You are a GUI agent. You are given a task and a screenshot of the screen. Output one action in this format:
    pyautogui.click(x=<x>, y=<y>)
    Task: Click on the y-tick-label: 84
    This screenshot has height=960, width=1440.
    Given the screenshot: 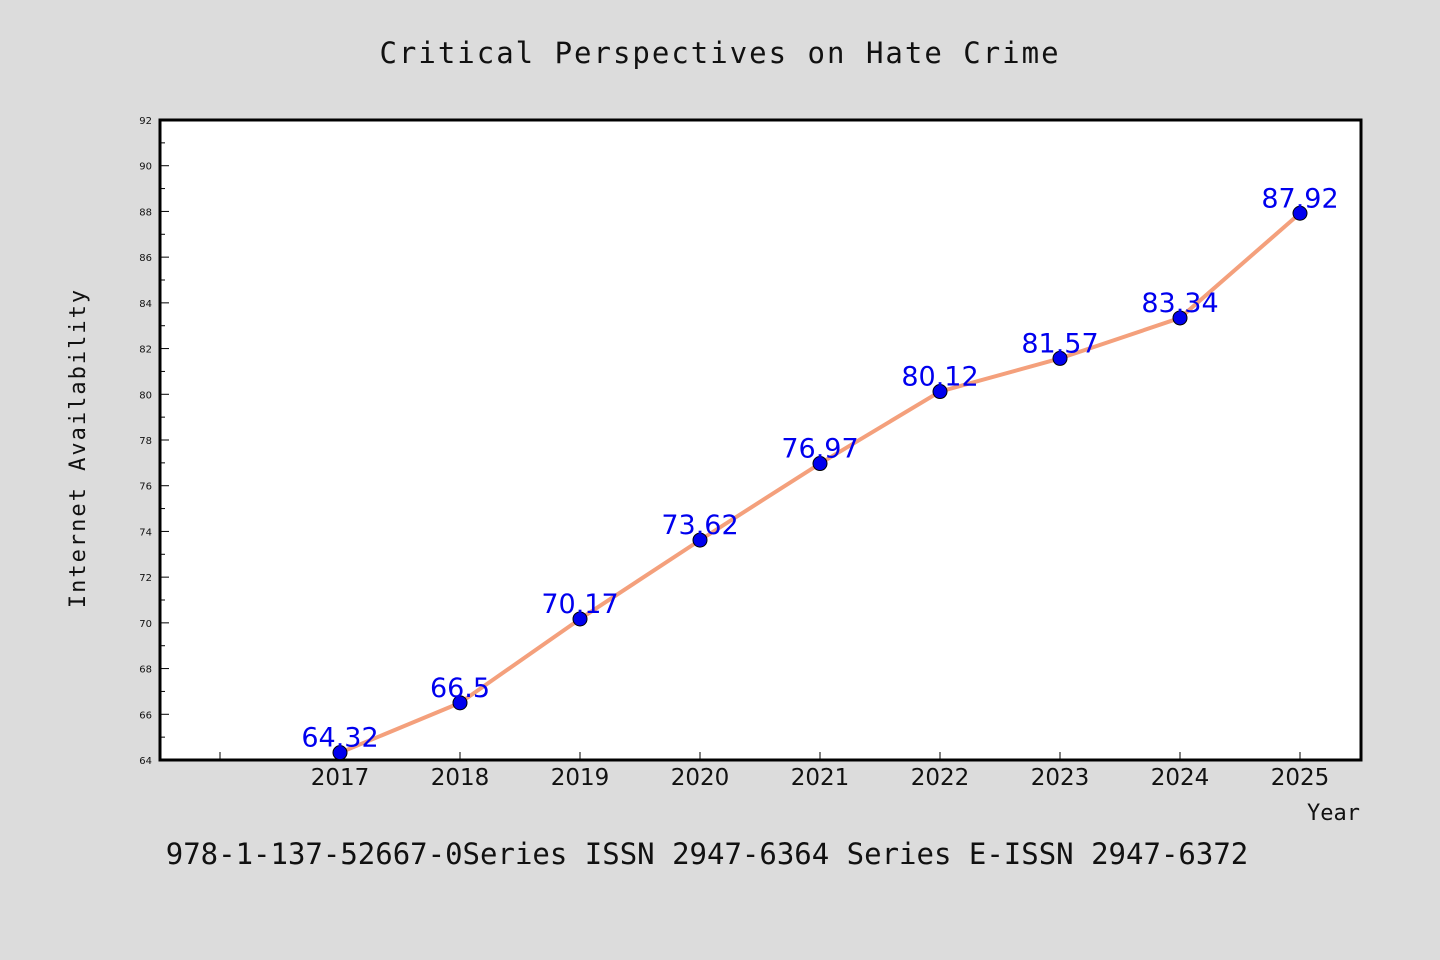 What is the action you would take?
    pyautogui.click(x=145, y=304)
    